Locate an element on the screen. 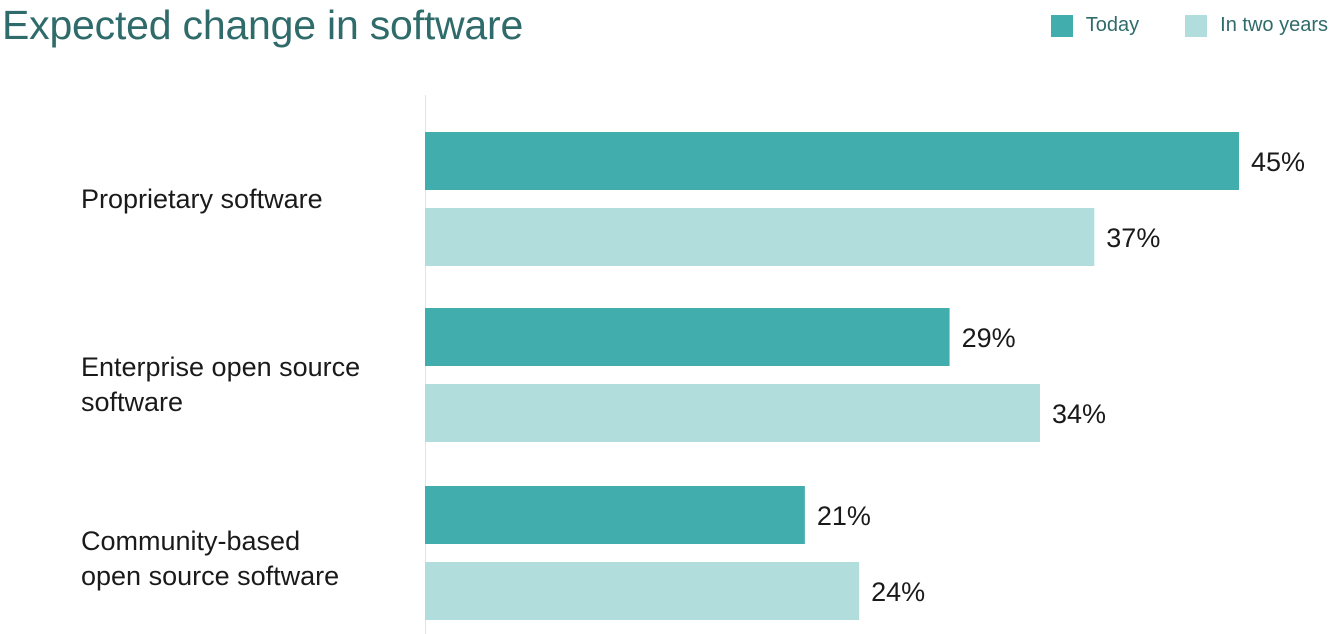 The image size is (1332, 634). legend-label-in-two-years: In two years is located at coordinates (1274, 25).